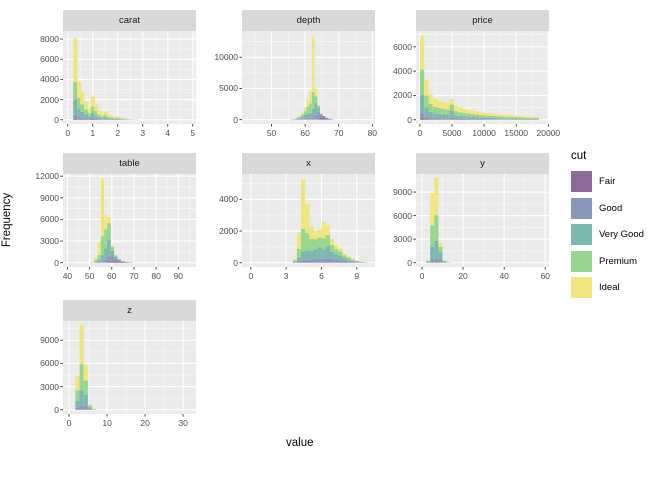  Describe the element at coordinates (168, 133) in the screenshot. I see `x-tick-label: 4` at that location.